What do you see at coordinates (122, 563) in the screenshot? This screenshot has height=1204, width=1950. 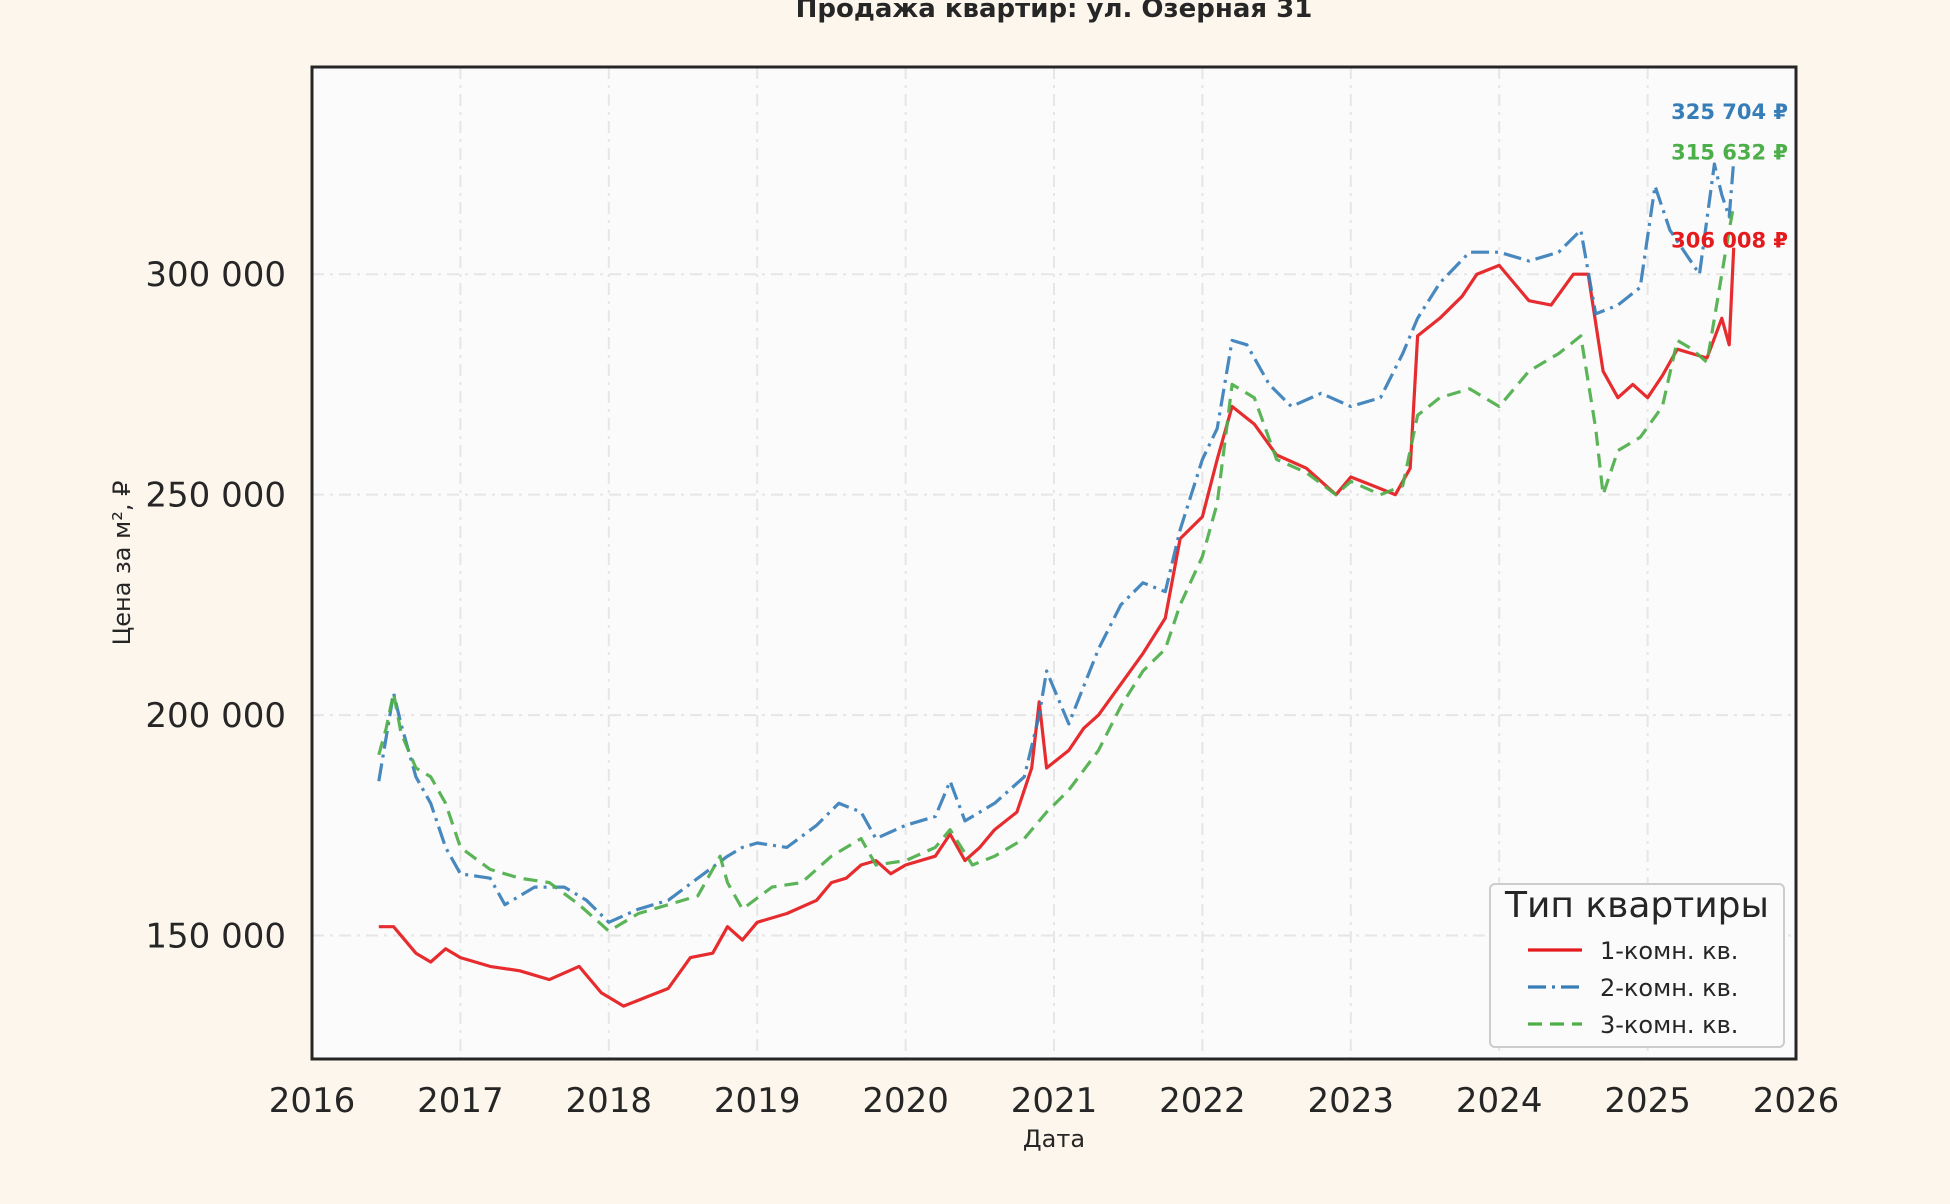 I see `y-axis-label: Цена за м², ₽` at bounding box center [122, 563].